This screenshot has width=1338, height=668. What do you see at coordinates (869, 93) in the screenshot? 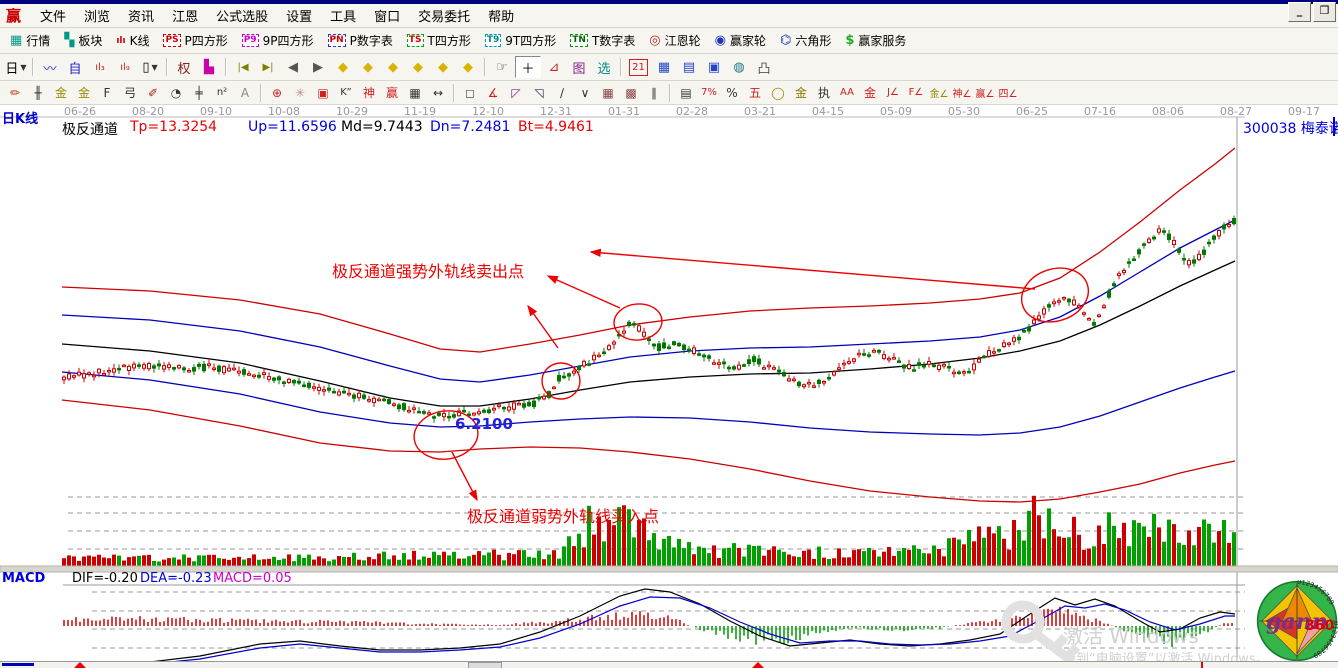
I see `gold-channel-icon: 金` at bounding box center [869, 93].